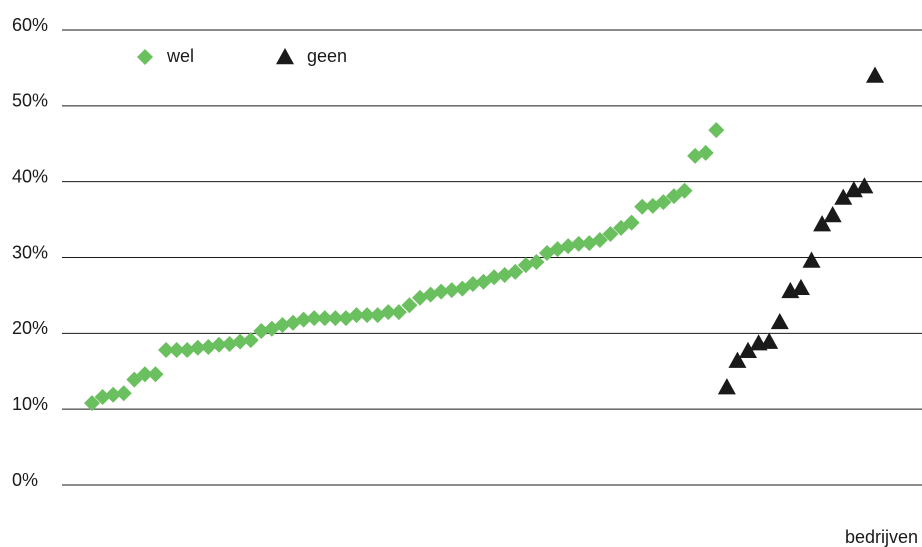 Image resolution: width=922 pixels, height=547 pixels. What do you see at coordinates (327, 56) in the screenshot?
I see `legend-label: geen` at bounding box center [327, 56].